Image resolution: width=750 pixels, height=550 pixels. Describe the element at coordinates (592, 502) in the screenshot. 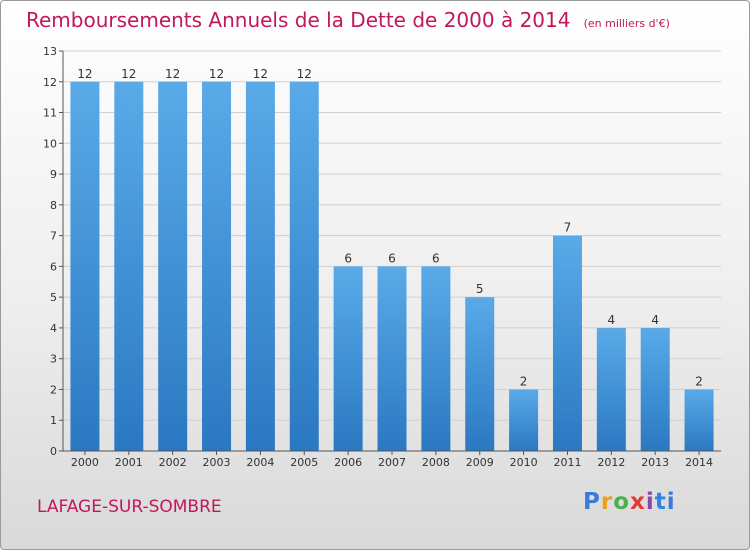

I see `logo-letter: P` at that location.